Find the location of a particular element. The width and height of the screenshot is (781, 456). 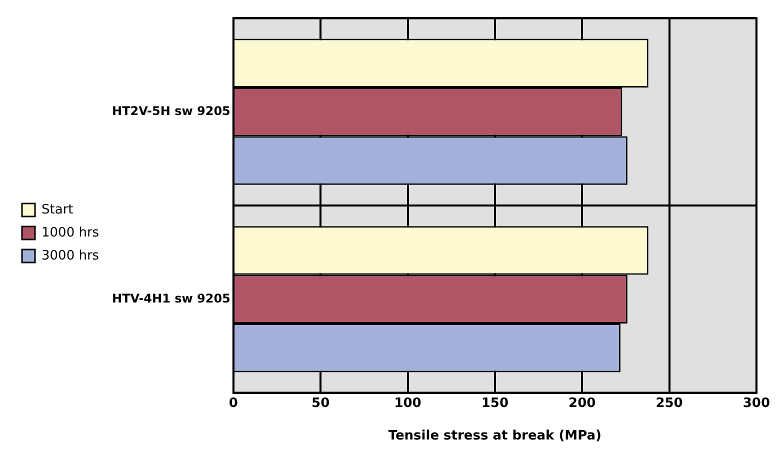

legend-label: 1000 hrs is located at coordinates (71, 232).